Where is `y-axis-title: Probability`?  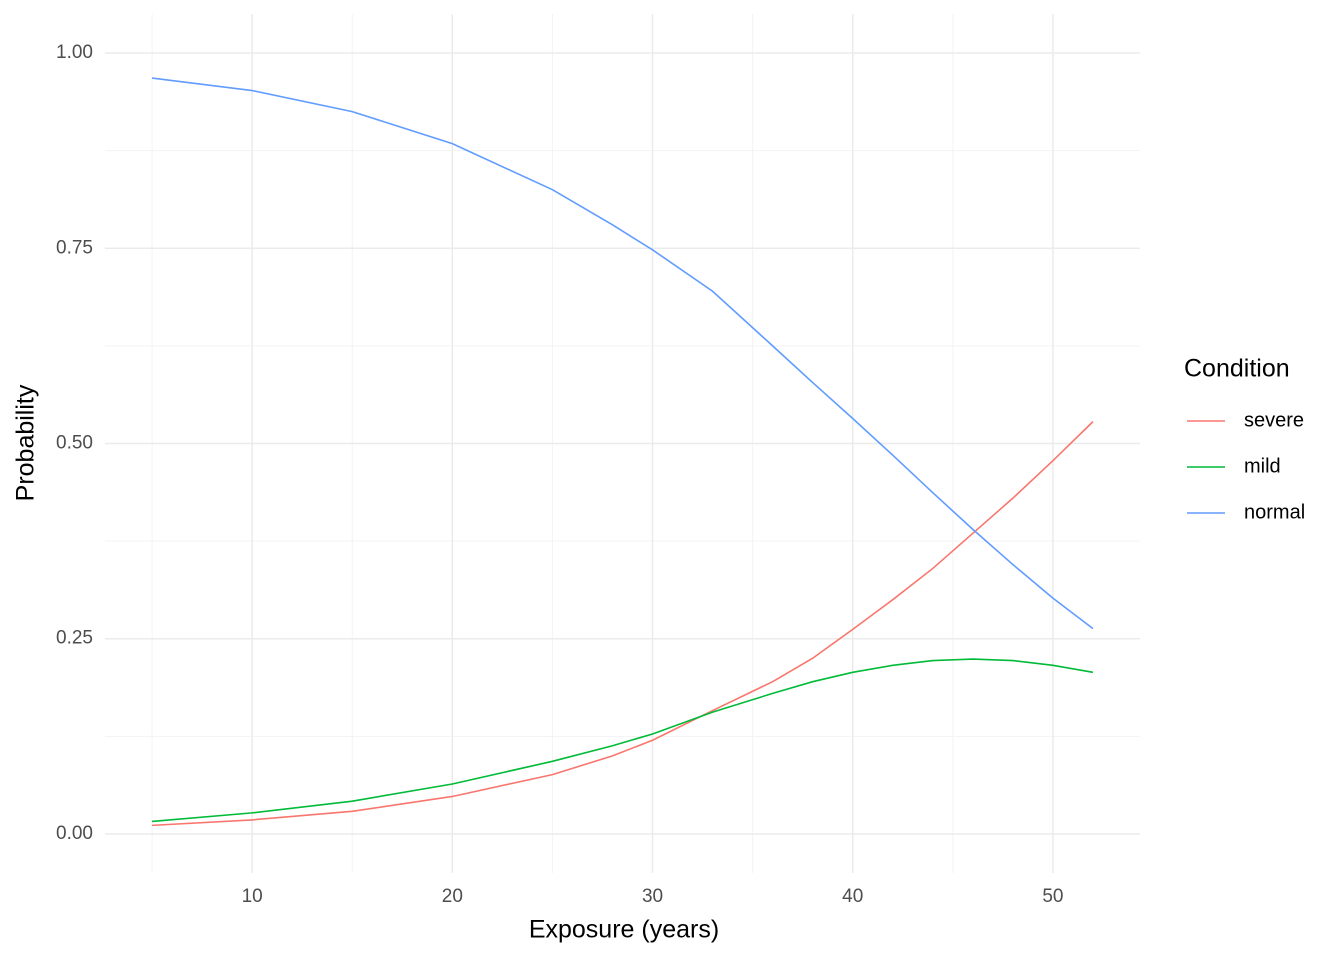 y-axis-title: Probability is located at coordinates (26, 442).